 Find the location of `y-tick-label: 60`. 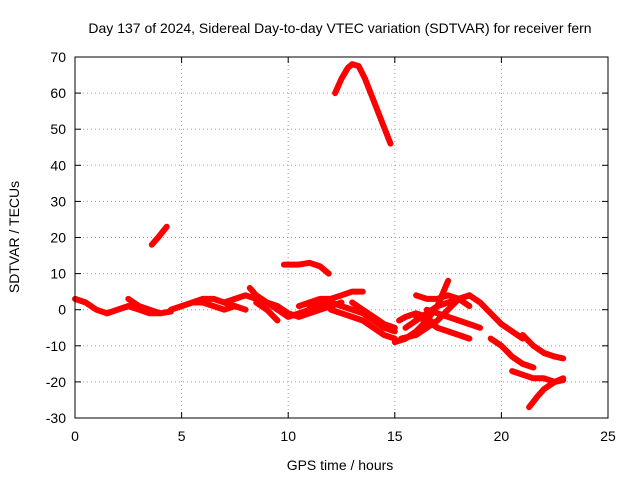

y-tick-label: 60 is located at coordinates (58, 93).